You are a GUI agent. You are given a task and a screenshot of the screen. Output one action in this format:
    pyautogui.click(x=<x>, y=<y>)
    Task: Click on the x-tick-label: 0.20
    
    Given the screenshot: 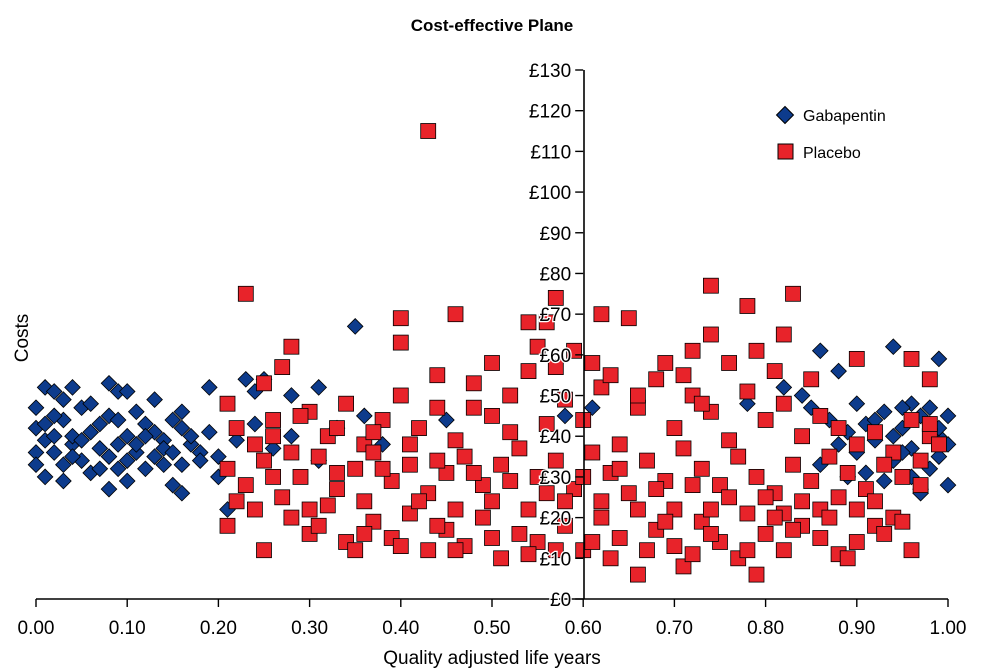 What is the action you would take?
    pyautogui.click(x=218, y=628)
    